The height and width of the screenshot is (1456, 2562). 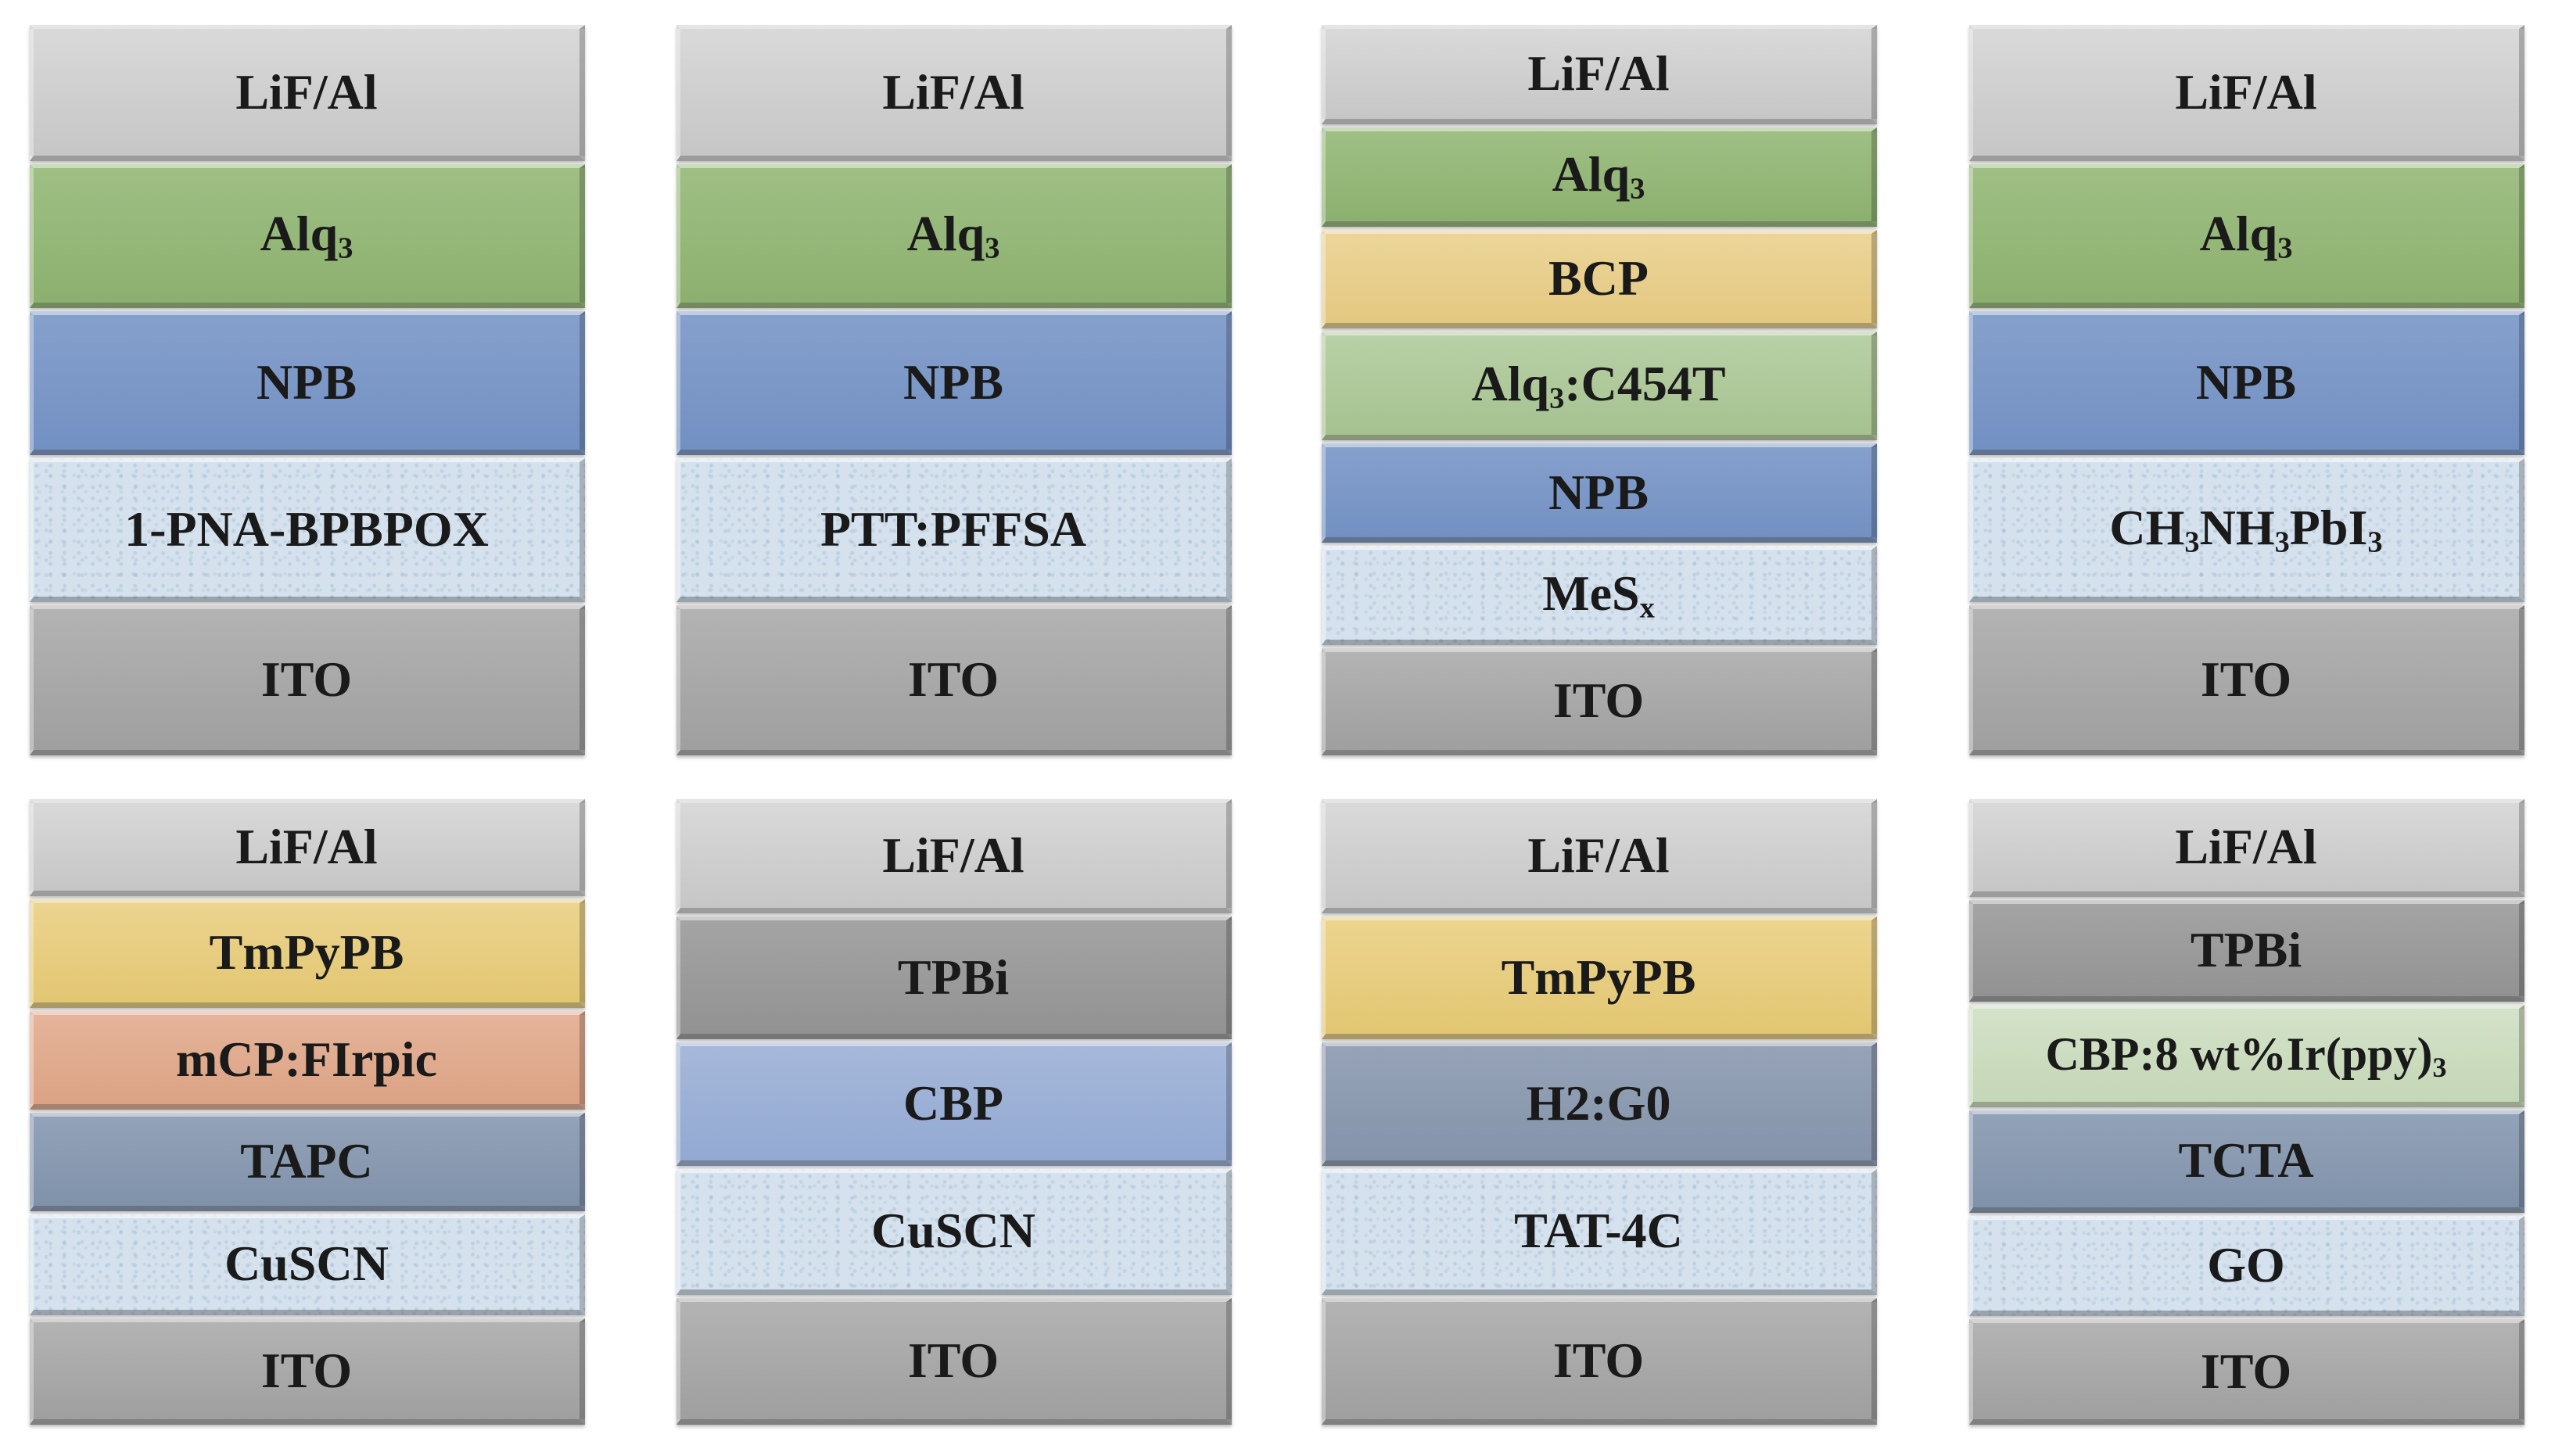 I want to click on layer-bcp: BCP, so click(x=1599, y=279).